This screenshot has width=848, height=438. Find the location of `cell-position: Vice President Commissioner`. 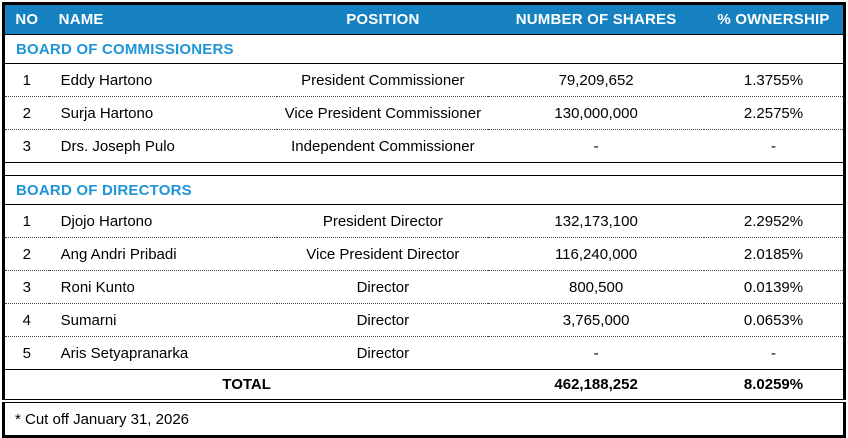

cell-position: Vice President Commissioner is located at coordinates (383, 113).